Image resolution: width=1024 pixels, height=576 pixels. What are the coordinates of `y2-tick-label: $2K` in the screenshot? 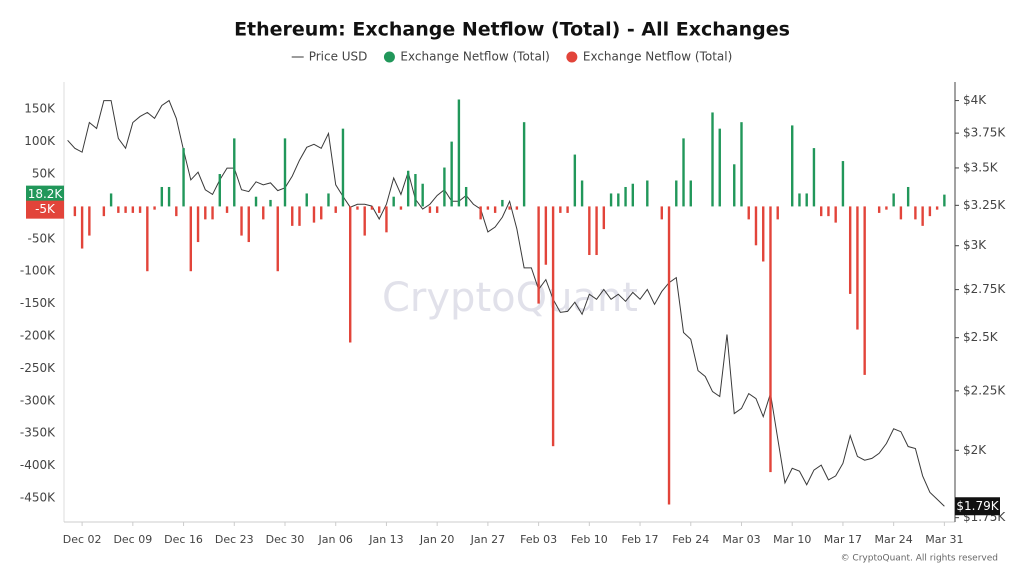 It's located at (975, 450).